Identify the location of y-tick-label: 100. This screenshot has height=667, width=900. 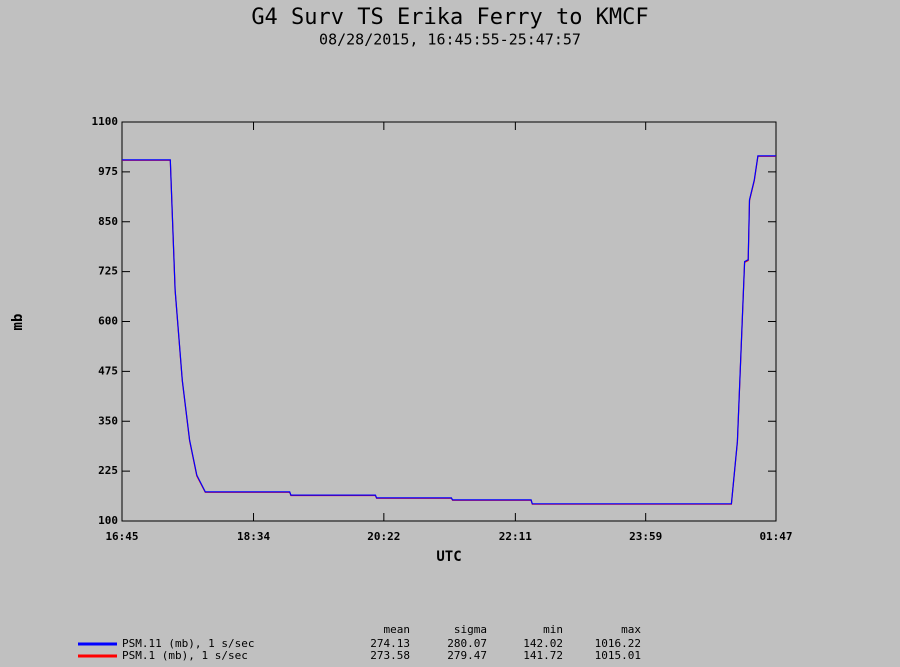
(108, 520).